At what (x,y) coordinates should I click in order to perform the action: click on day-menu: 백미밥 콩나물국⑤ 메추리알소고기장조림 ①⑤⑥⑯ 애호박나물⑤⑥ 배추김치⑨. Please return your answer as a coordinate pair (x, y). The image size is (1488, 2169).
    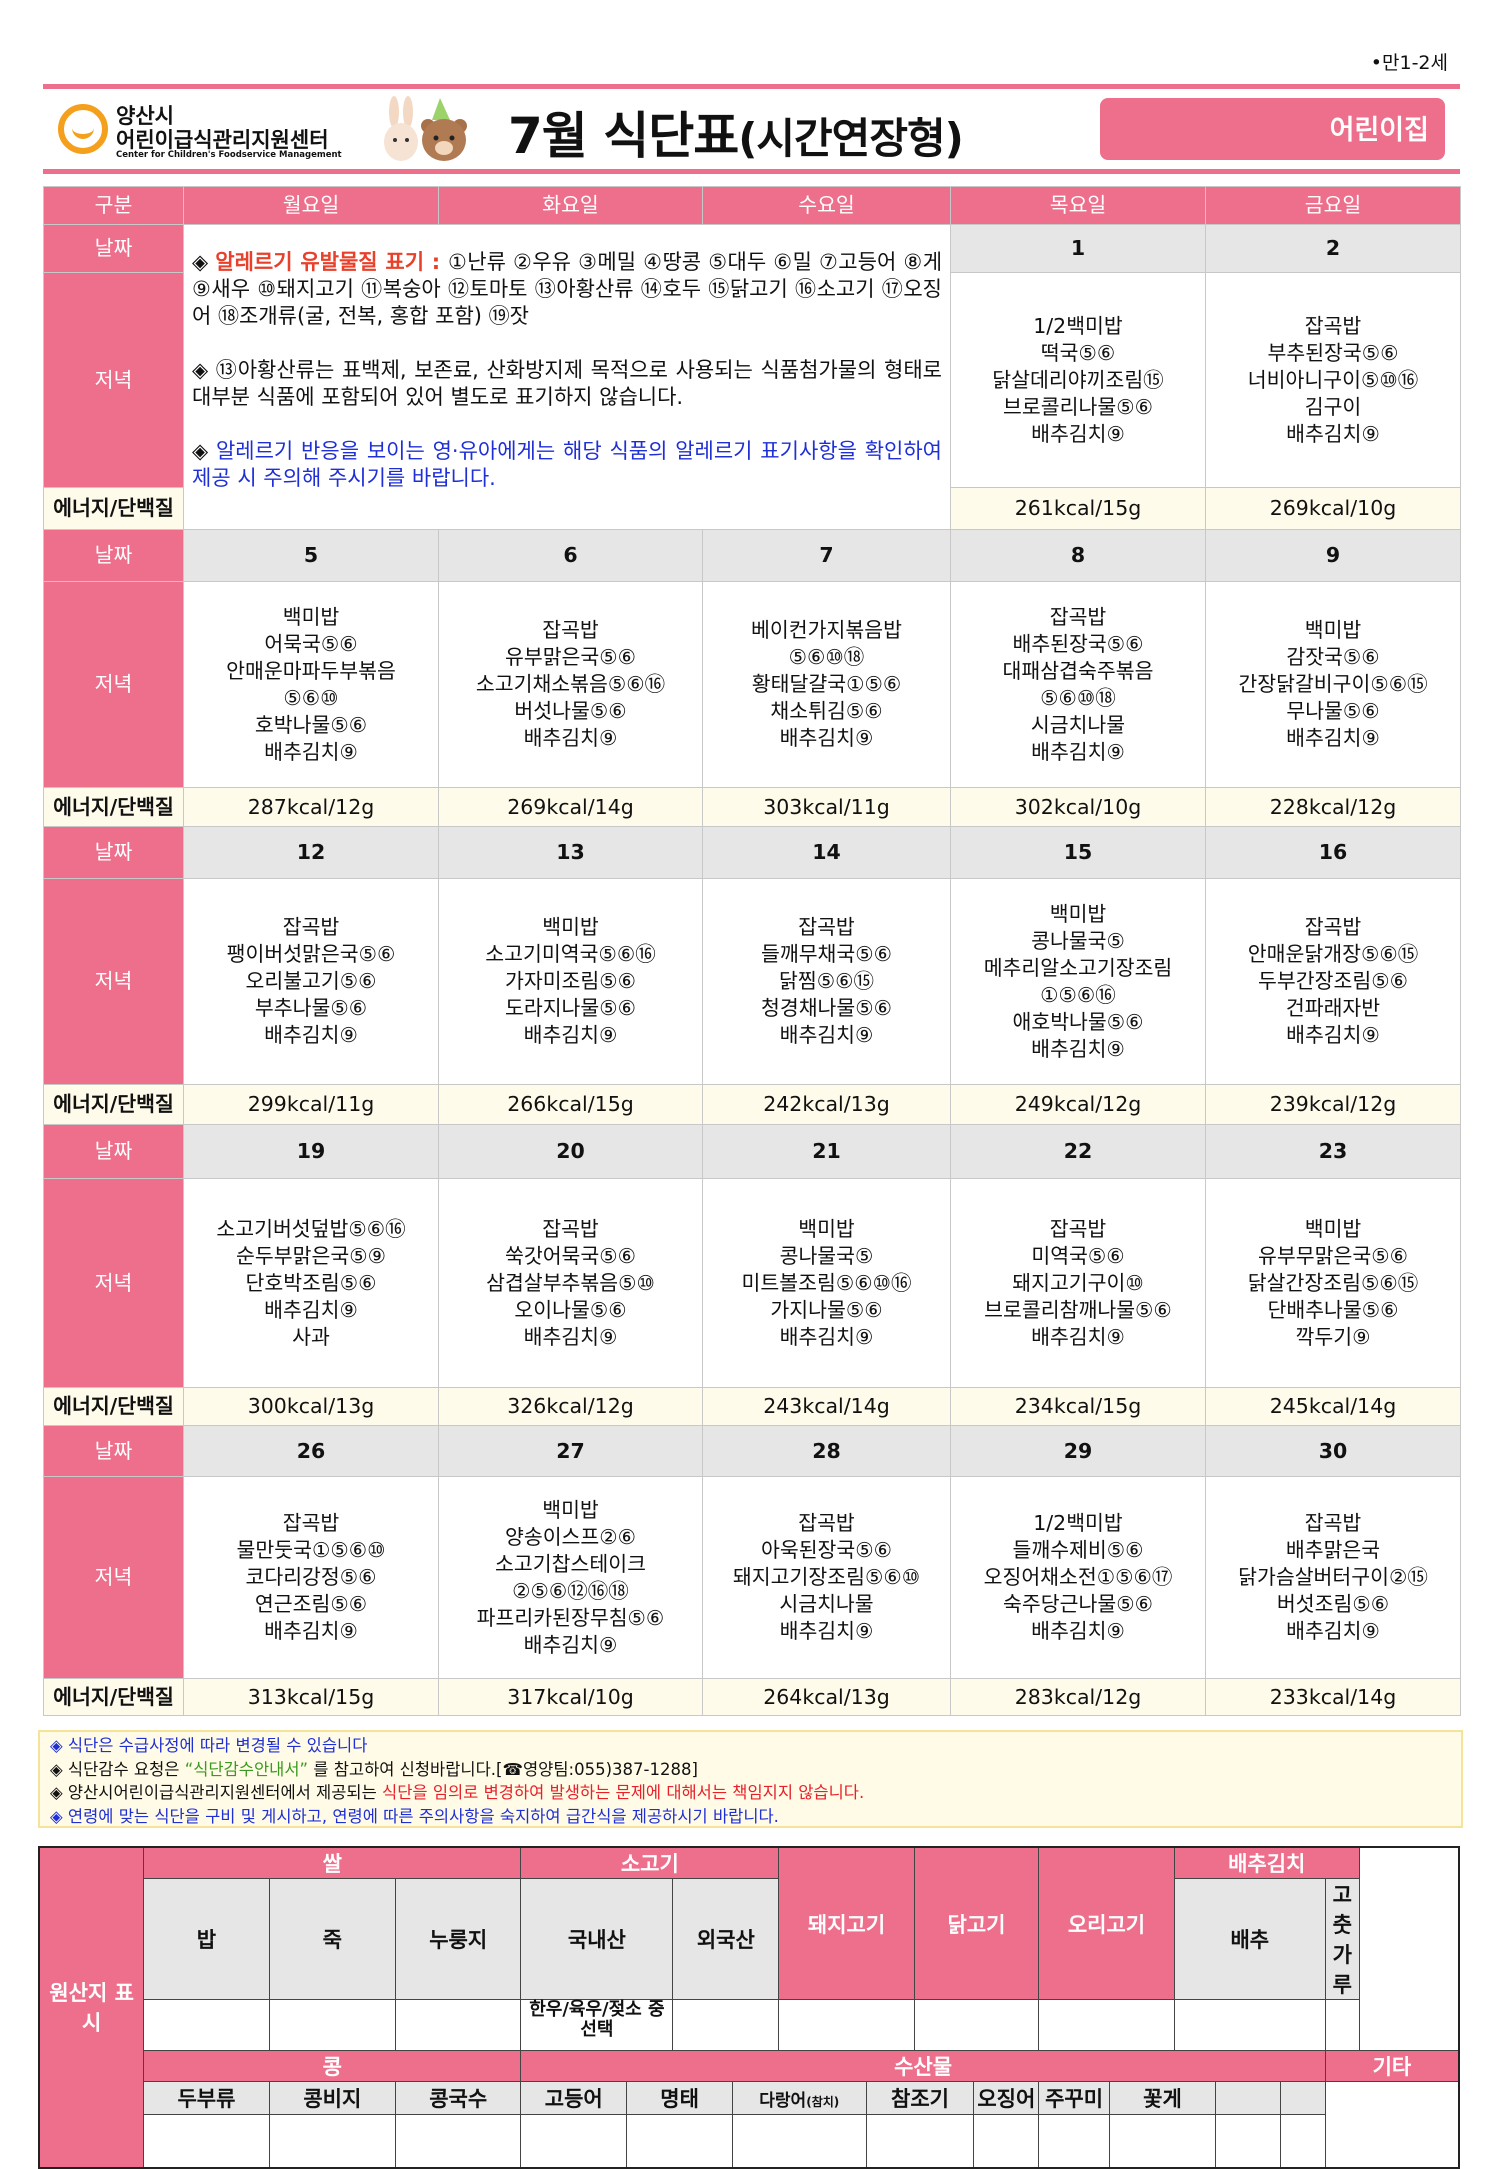
    Looking at the image, I should click on (1078, 981).